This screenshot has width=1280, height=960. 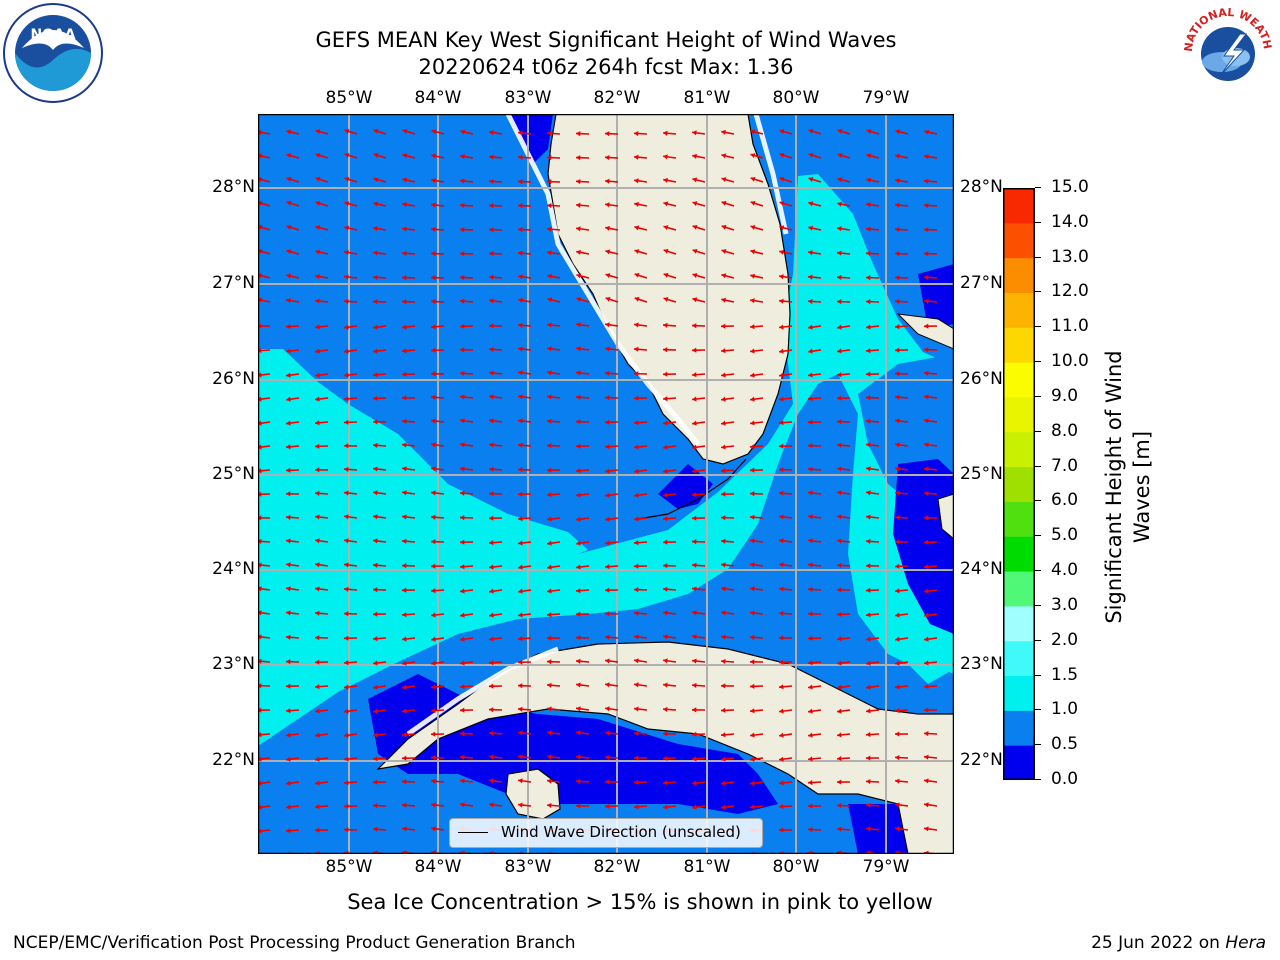 What do you see at coordinates (707, 867) in the screenshot?
I see `longitude-label: 81°W` at bounding box center [707, 867].